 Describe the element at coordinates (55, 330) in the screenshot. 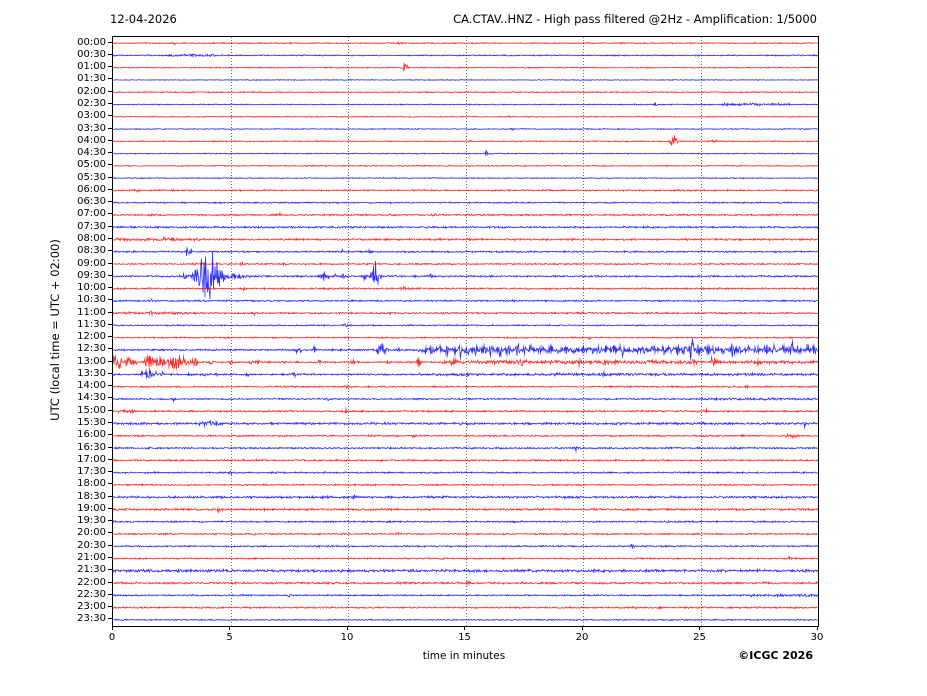

I see `y-axis-title: UTC (local time = UTC + 02:00)` at that location.